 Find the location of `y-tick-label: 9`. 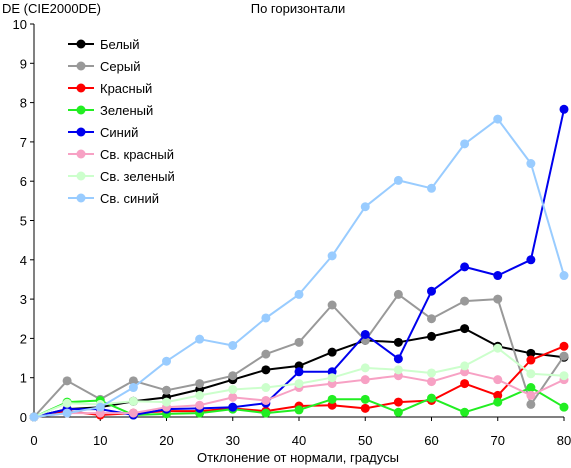

y-tick-label: 9 is located at coordinates (23, 63).